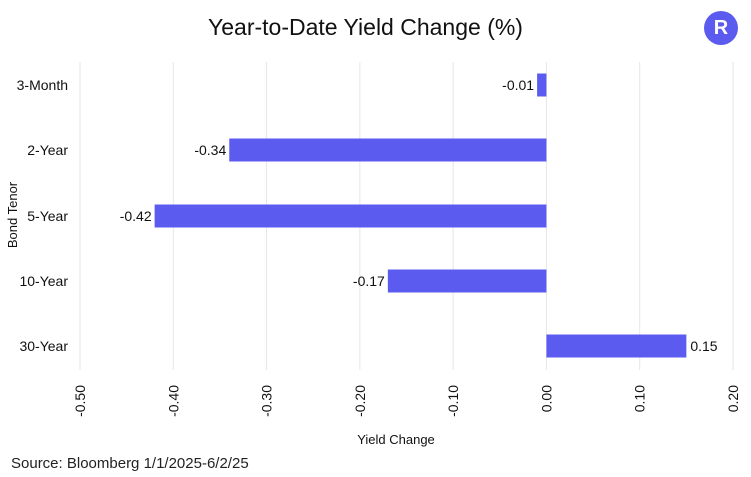 This screenshot has width=751, height=477. I want to click on x-tick-label: 0.00, so click(546, 398).